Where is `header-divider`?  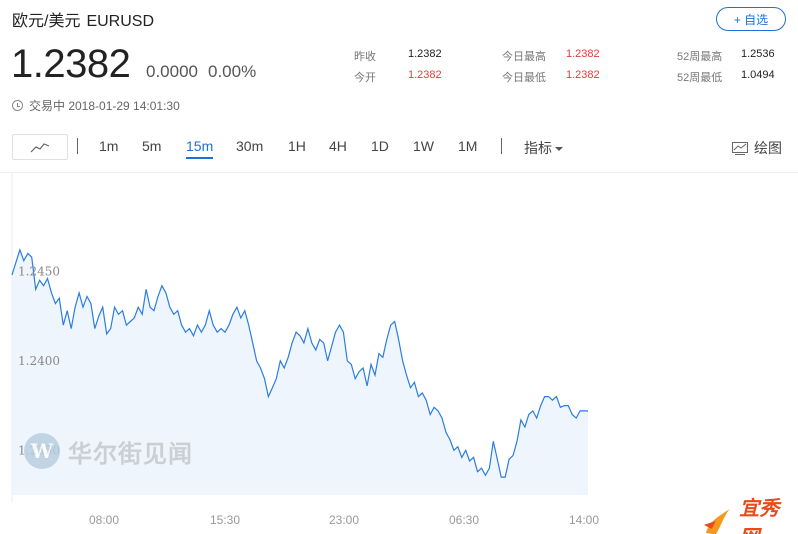
header-divider is located at coordinates (399, 172).